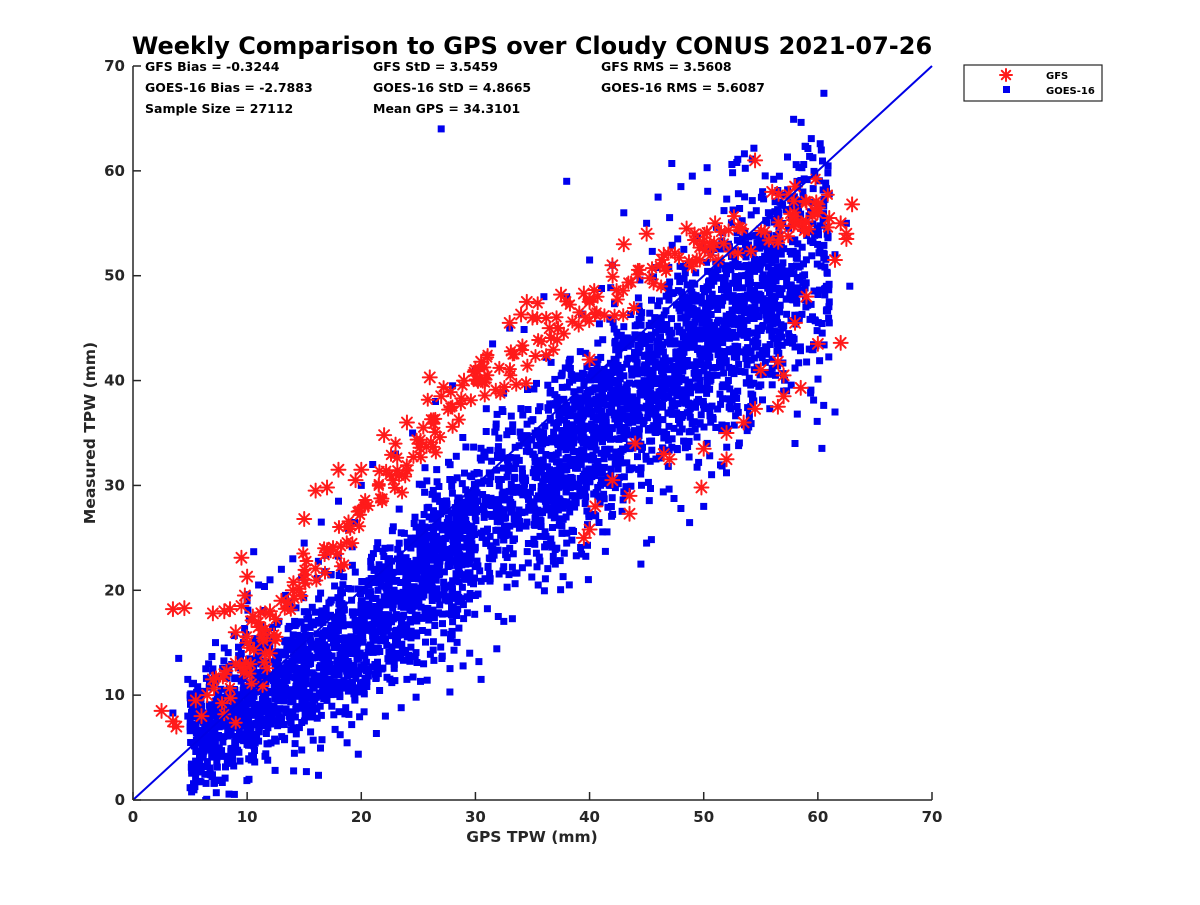 This screenshot has width=1200, height=905. What do you see at coordinates (446, 108) in the screenshot?
I see `stat-mean-gps: Mean GPS = 34.3101` at bounding box center [446, 108].